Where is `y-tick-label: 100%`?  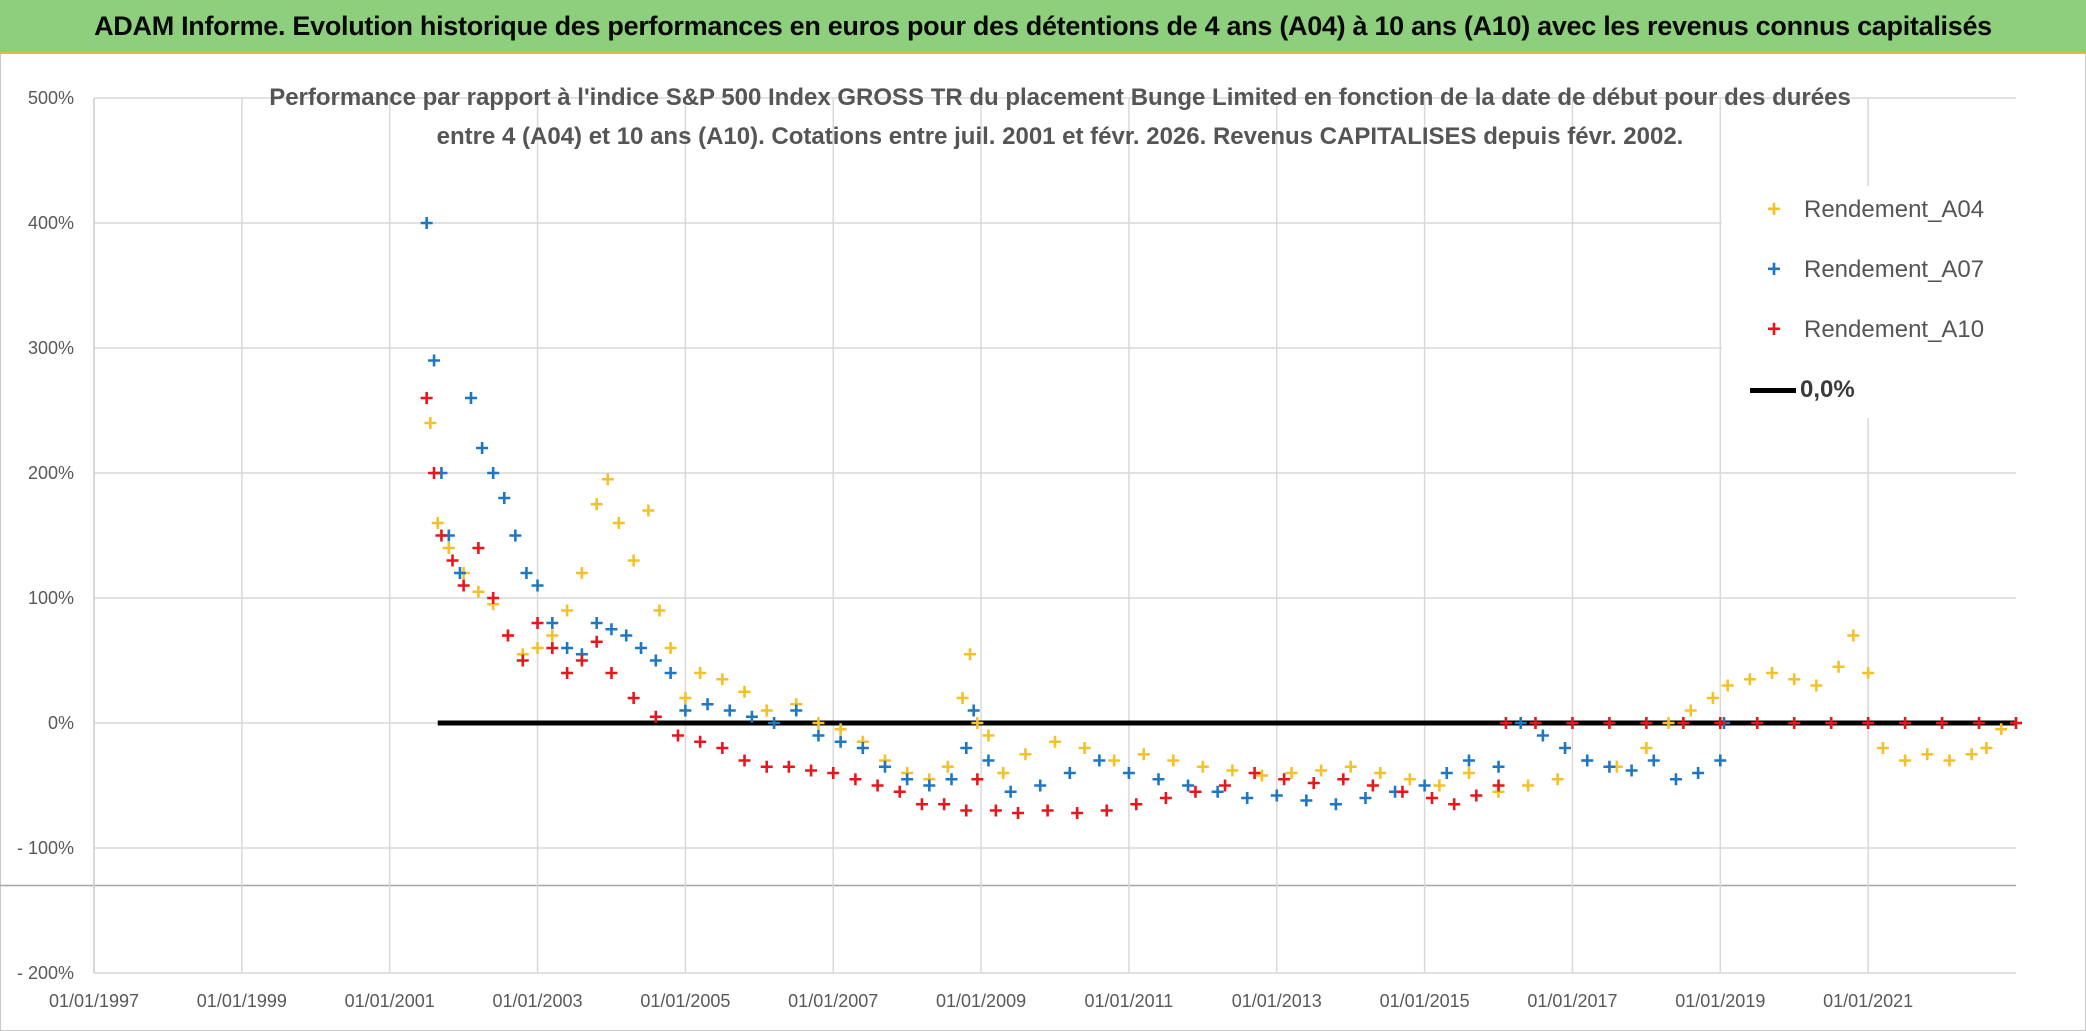 y-tick-label: 100% is located at coordinates (51, 598).